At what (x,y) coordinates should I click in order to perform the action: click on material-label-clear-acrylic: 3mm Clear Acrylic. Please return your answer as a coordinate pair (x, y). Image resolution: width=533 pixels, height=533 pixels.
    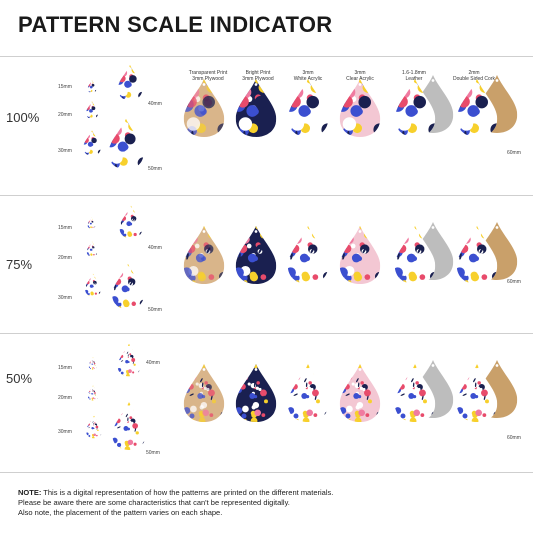
    Looking at the image, I should click on (360, 76).